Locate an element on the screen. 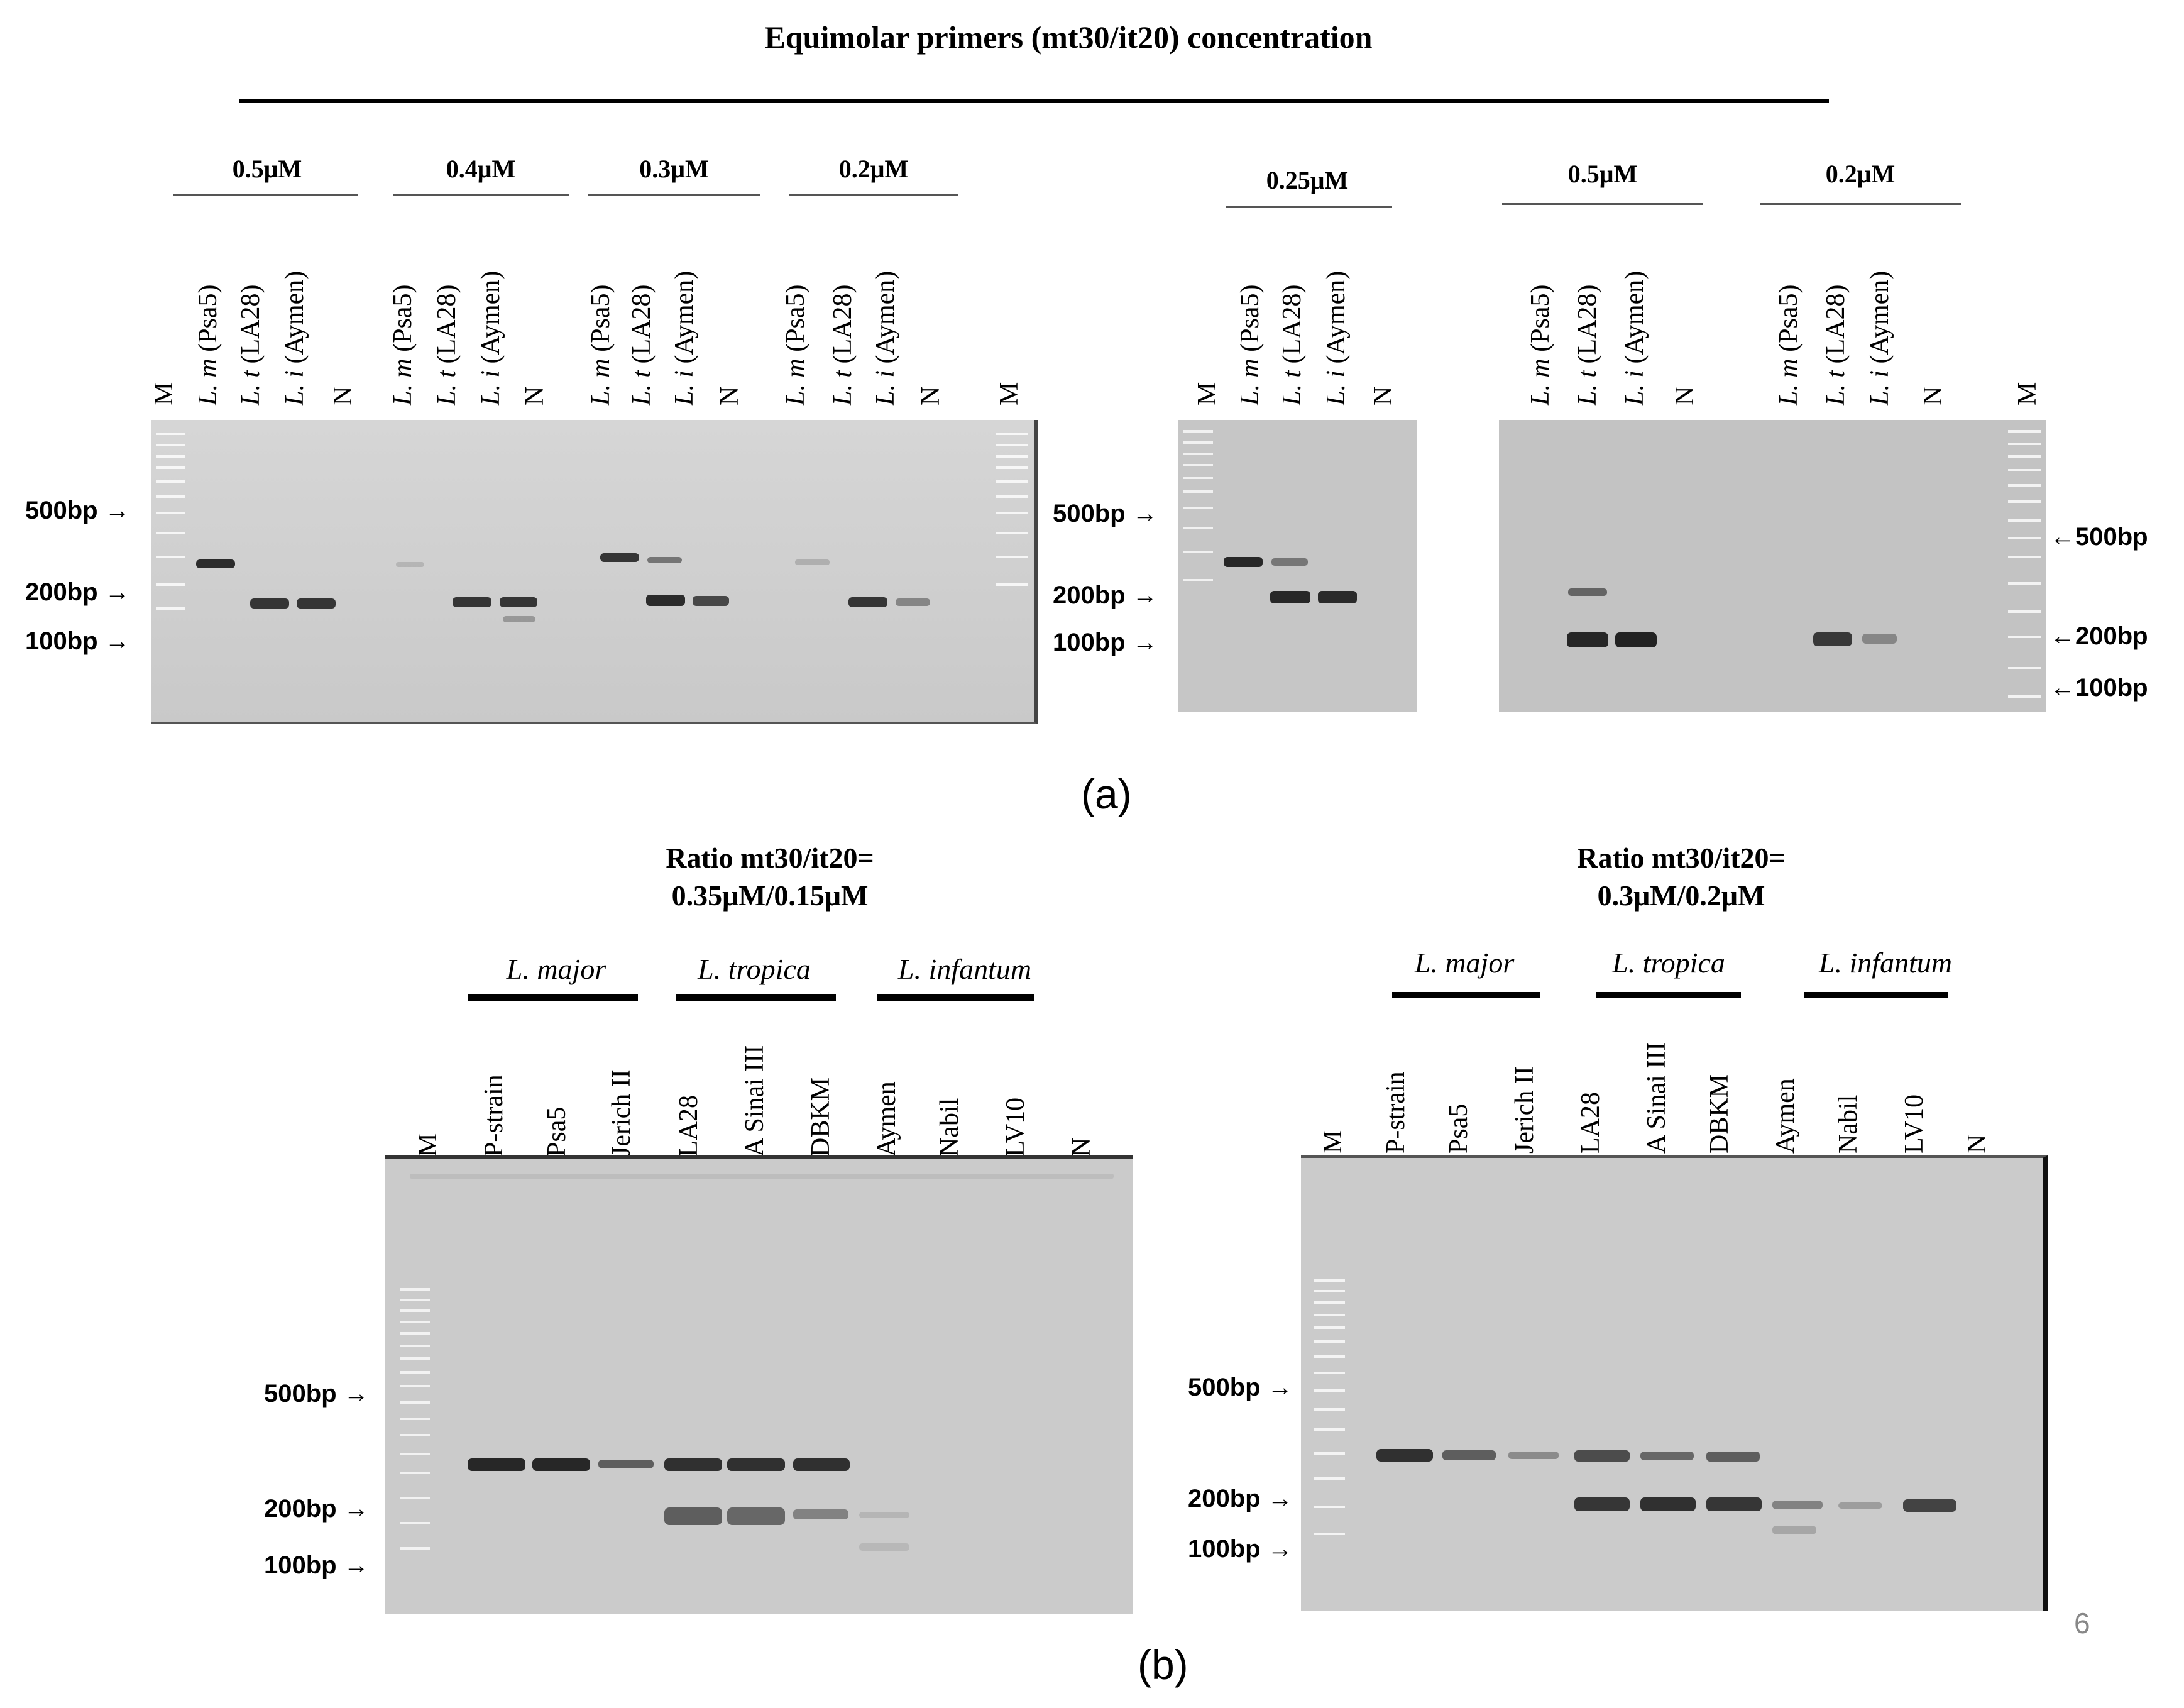 The width and height of the screenshot is (2184, 1708). gel1-marker-100: 100bp → is located at coordinates (77, 641).